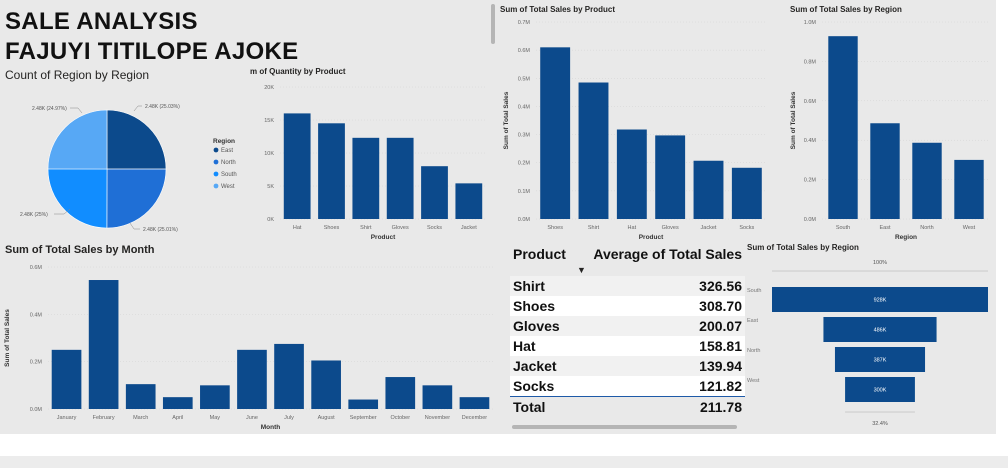  What do you see at coordinates (493, 24) in the screenshot?
I see `visual-scrollbar` at bounding box center [493, 24].